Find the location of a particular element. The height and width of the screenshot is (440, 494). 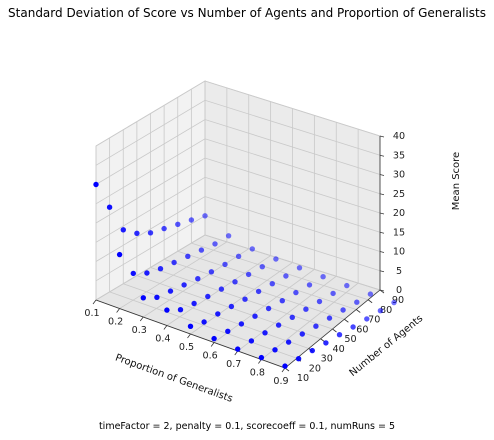

y-tick-label: 90 is located at coordinates (398, 300).